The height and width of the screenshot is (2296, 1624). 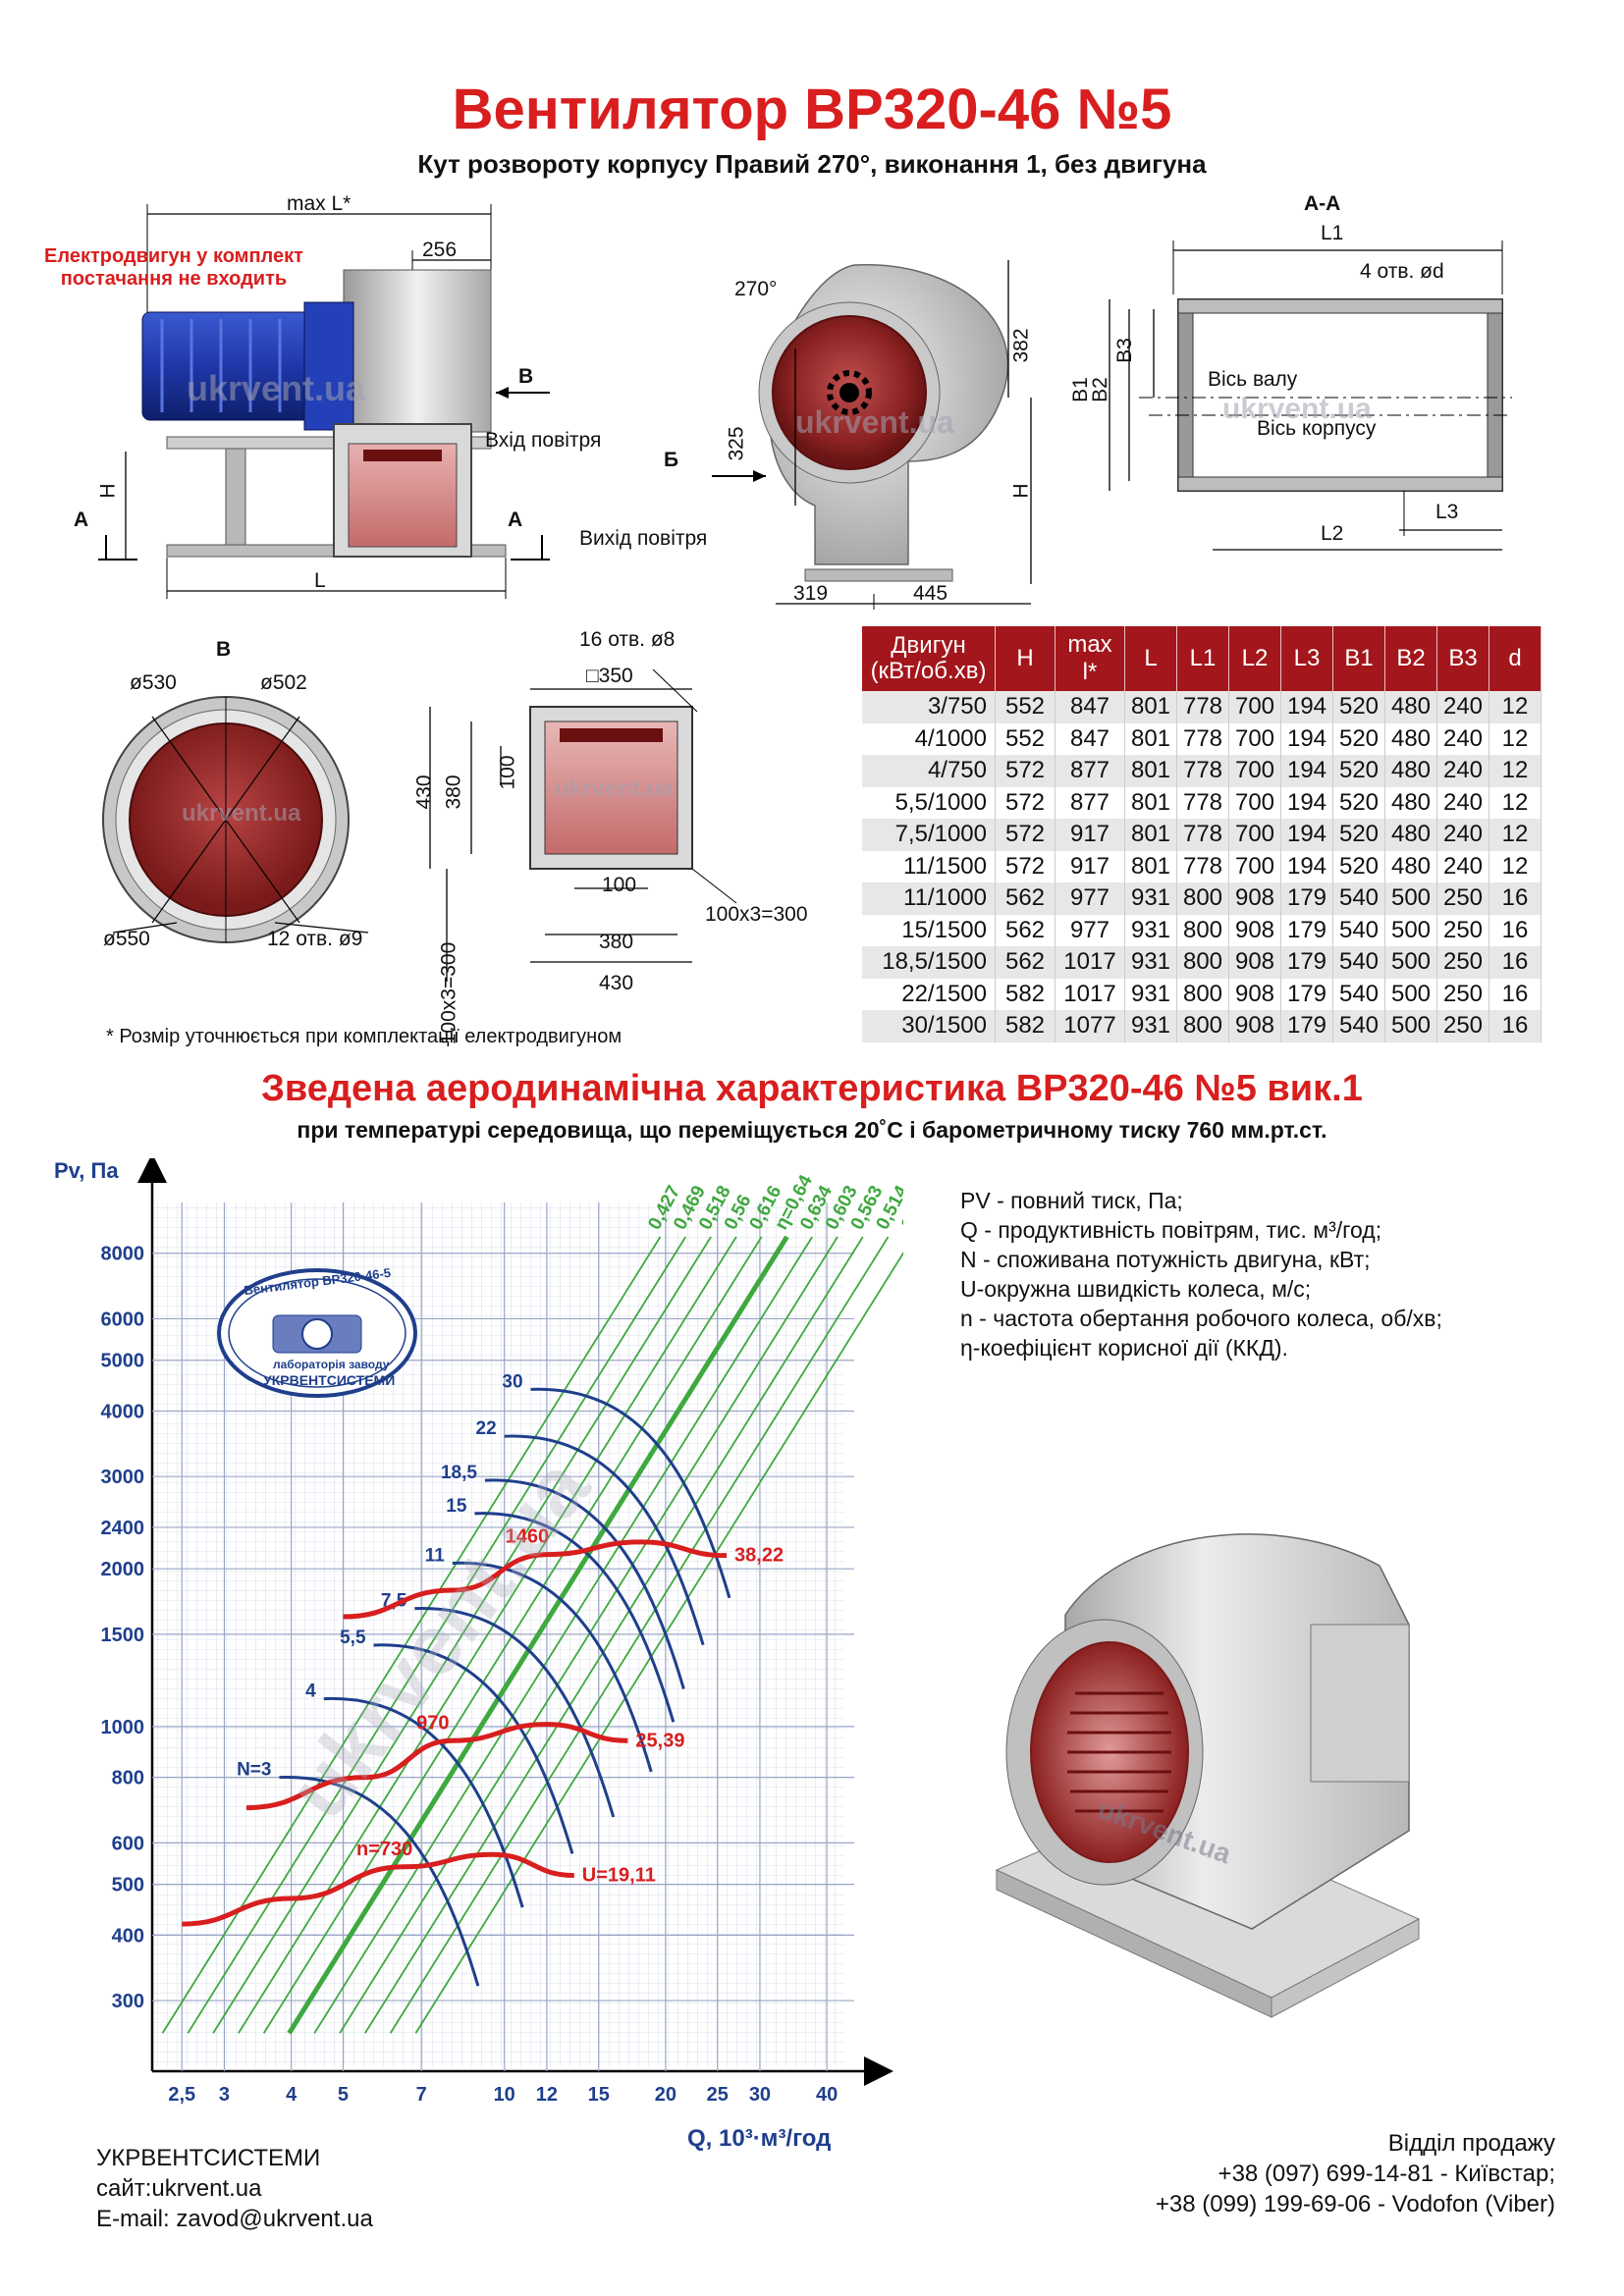 I want to click on side-label-a-right: А, so click(x=515, y=519).